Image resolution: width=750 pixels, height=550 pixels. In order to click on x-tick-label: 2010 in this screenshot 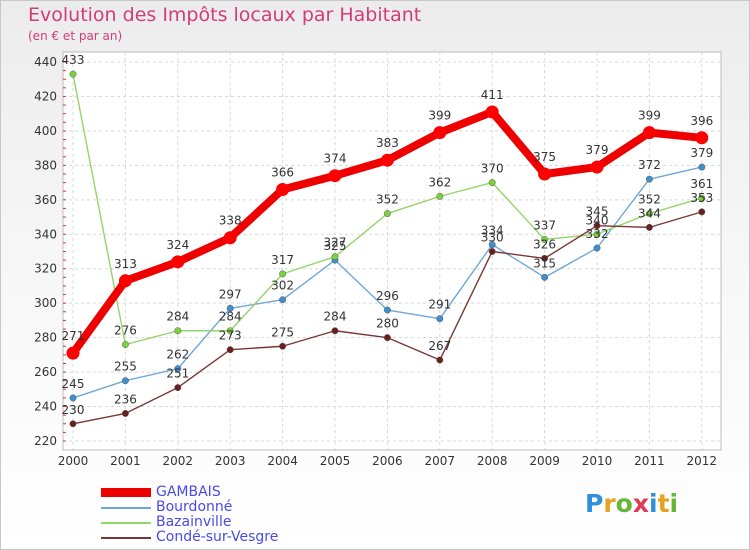, I will do `click(597, 461)`.